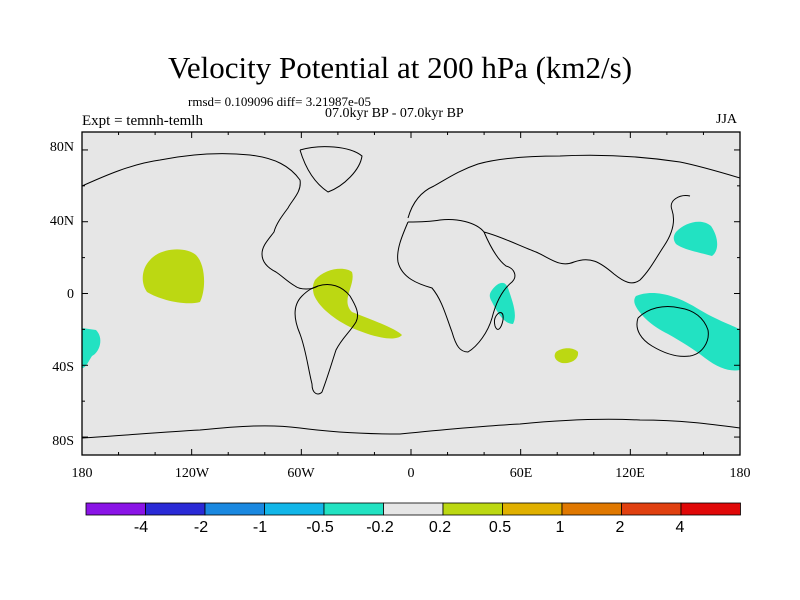 Image resolution: width=800 pixels, height=600 pixels. Describe the element at coordinates (260, 527) in the screenshot. I see `colorbar-label: -1` at that location.